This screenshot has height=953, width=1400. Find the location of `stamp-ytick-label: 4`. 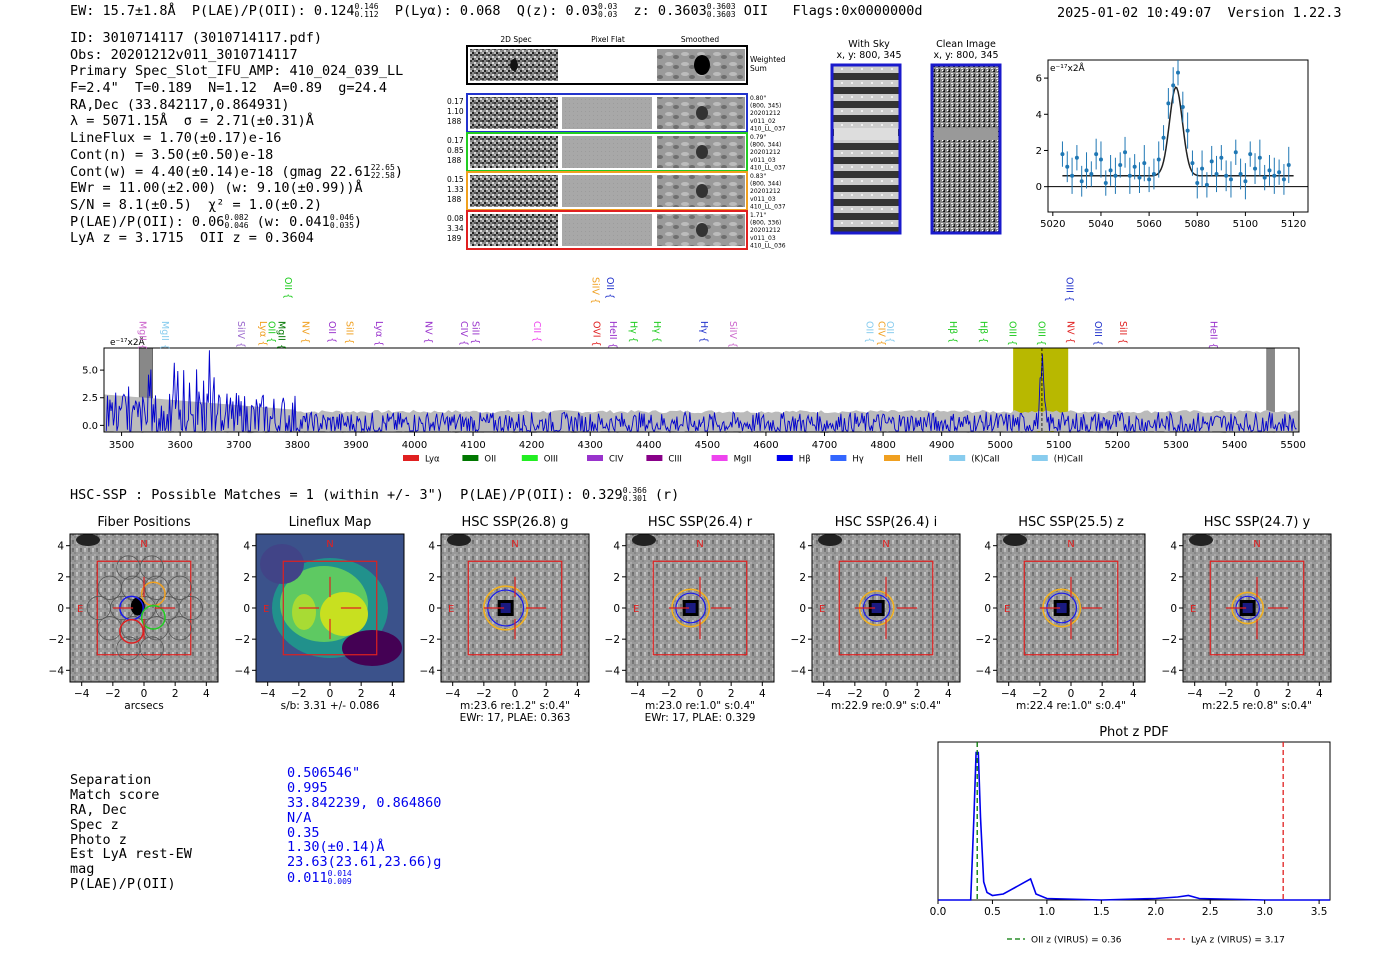

stamp-ytick-label: 4 is located at coordinates (616, 547).